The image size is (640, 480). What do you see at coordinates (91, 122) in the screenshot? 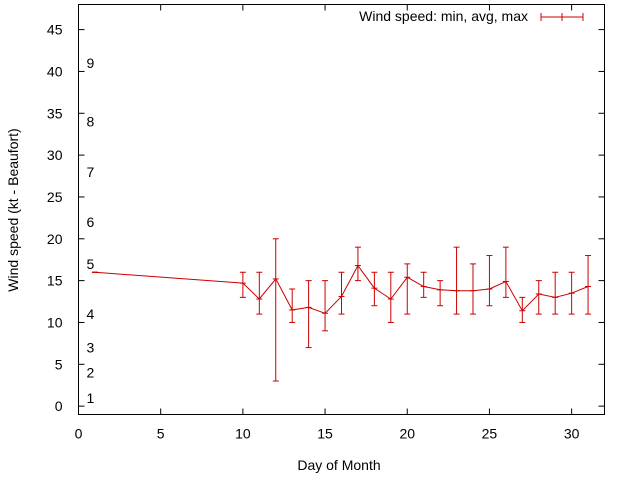
I see `beaufort-label: 8` at bounding box center [91, 122].